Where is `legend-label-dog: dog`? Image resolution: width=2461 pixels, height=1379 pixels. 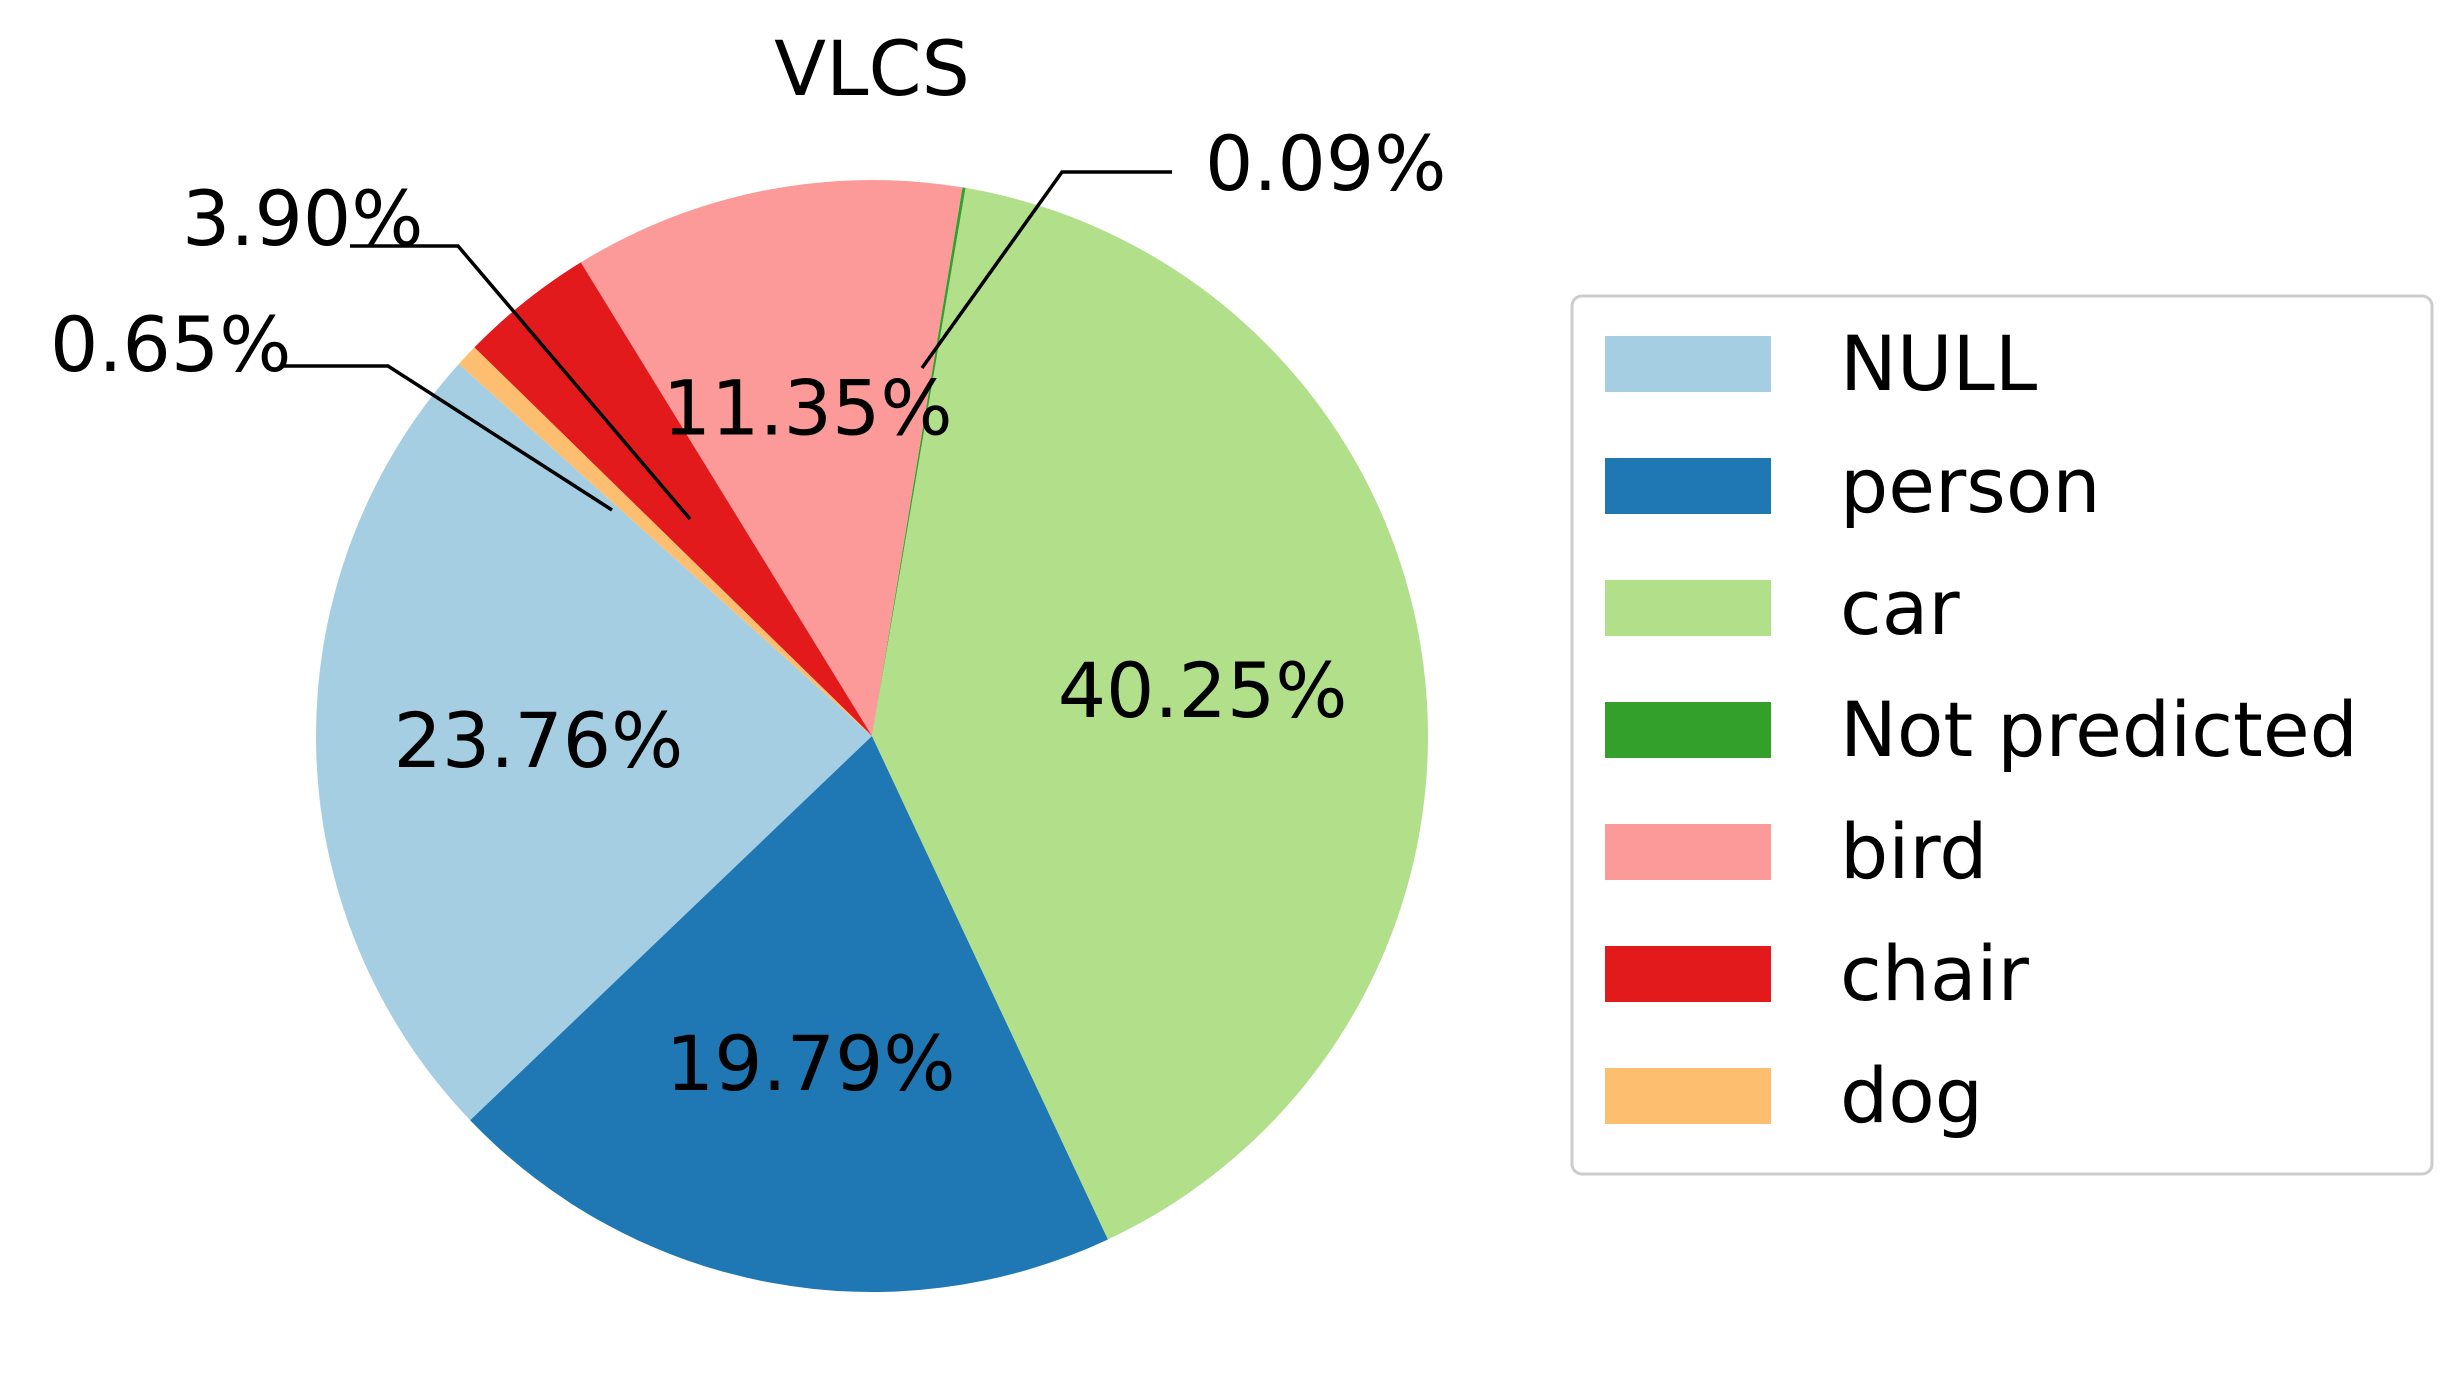
legend-label-dog: dog is located at coordinates (1911, 1095).